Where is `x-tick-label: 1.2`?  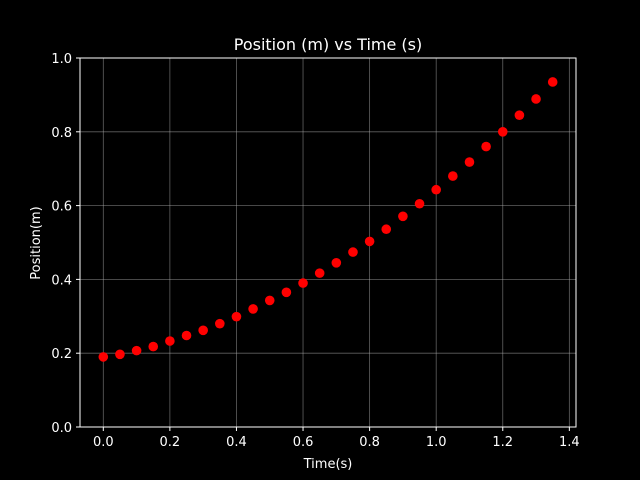 x-tick-label: 1.2 is located at coordinates (502, 442).